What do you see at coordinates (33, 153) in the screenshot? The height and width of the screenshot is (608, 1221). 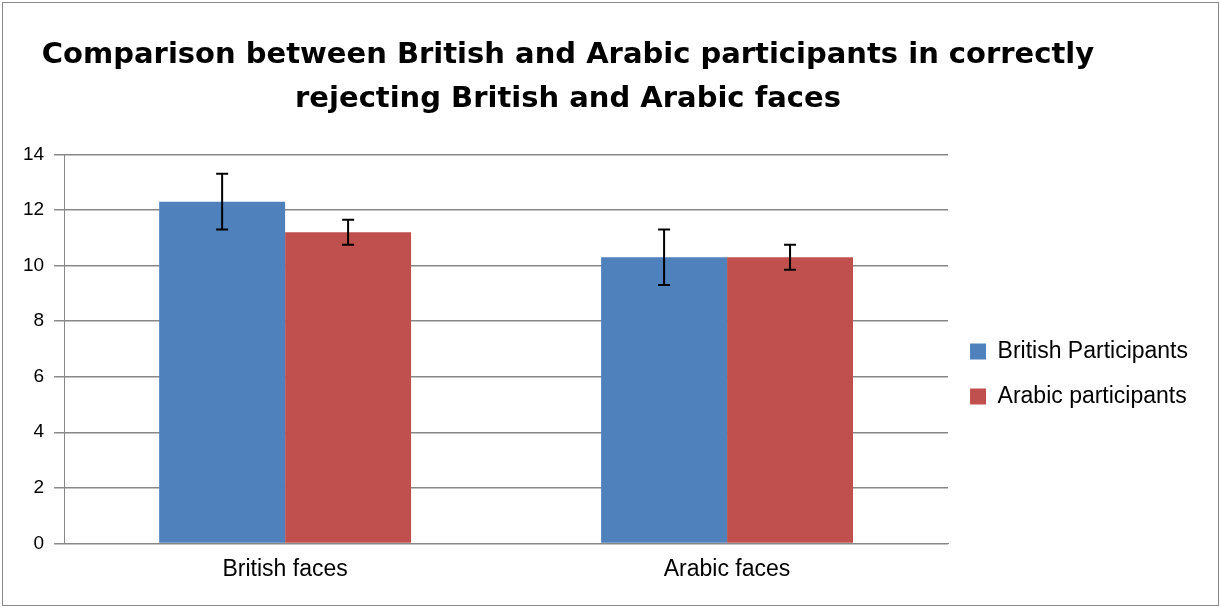 I see `y-tick-label: 14` at bounding box center [33, 153].